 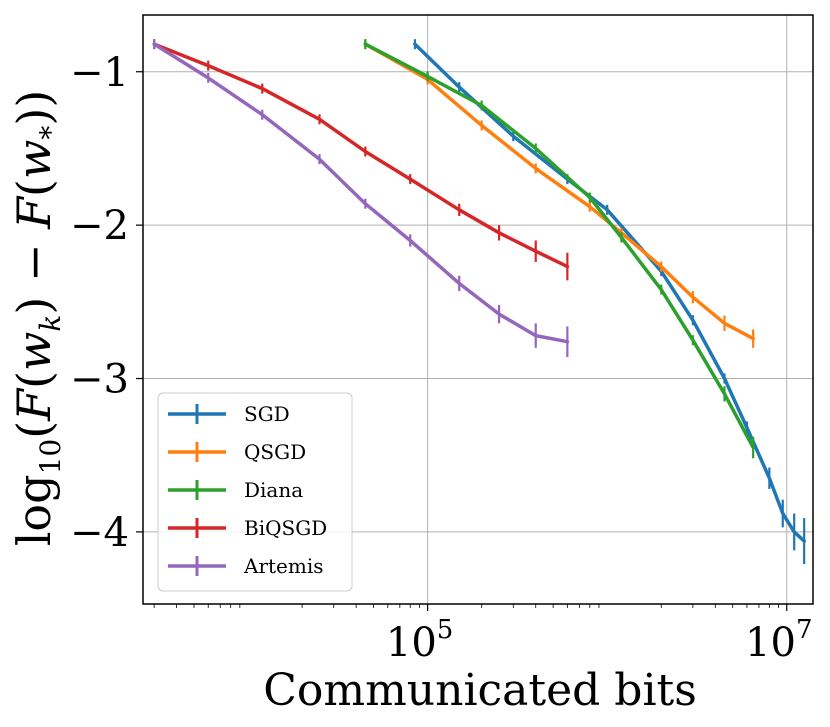 I want to click on legend-label: BiQSGD, so click(x=285, y=528).